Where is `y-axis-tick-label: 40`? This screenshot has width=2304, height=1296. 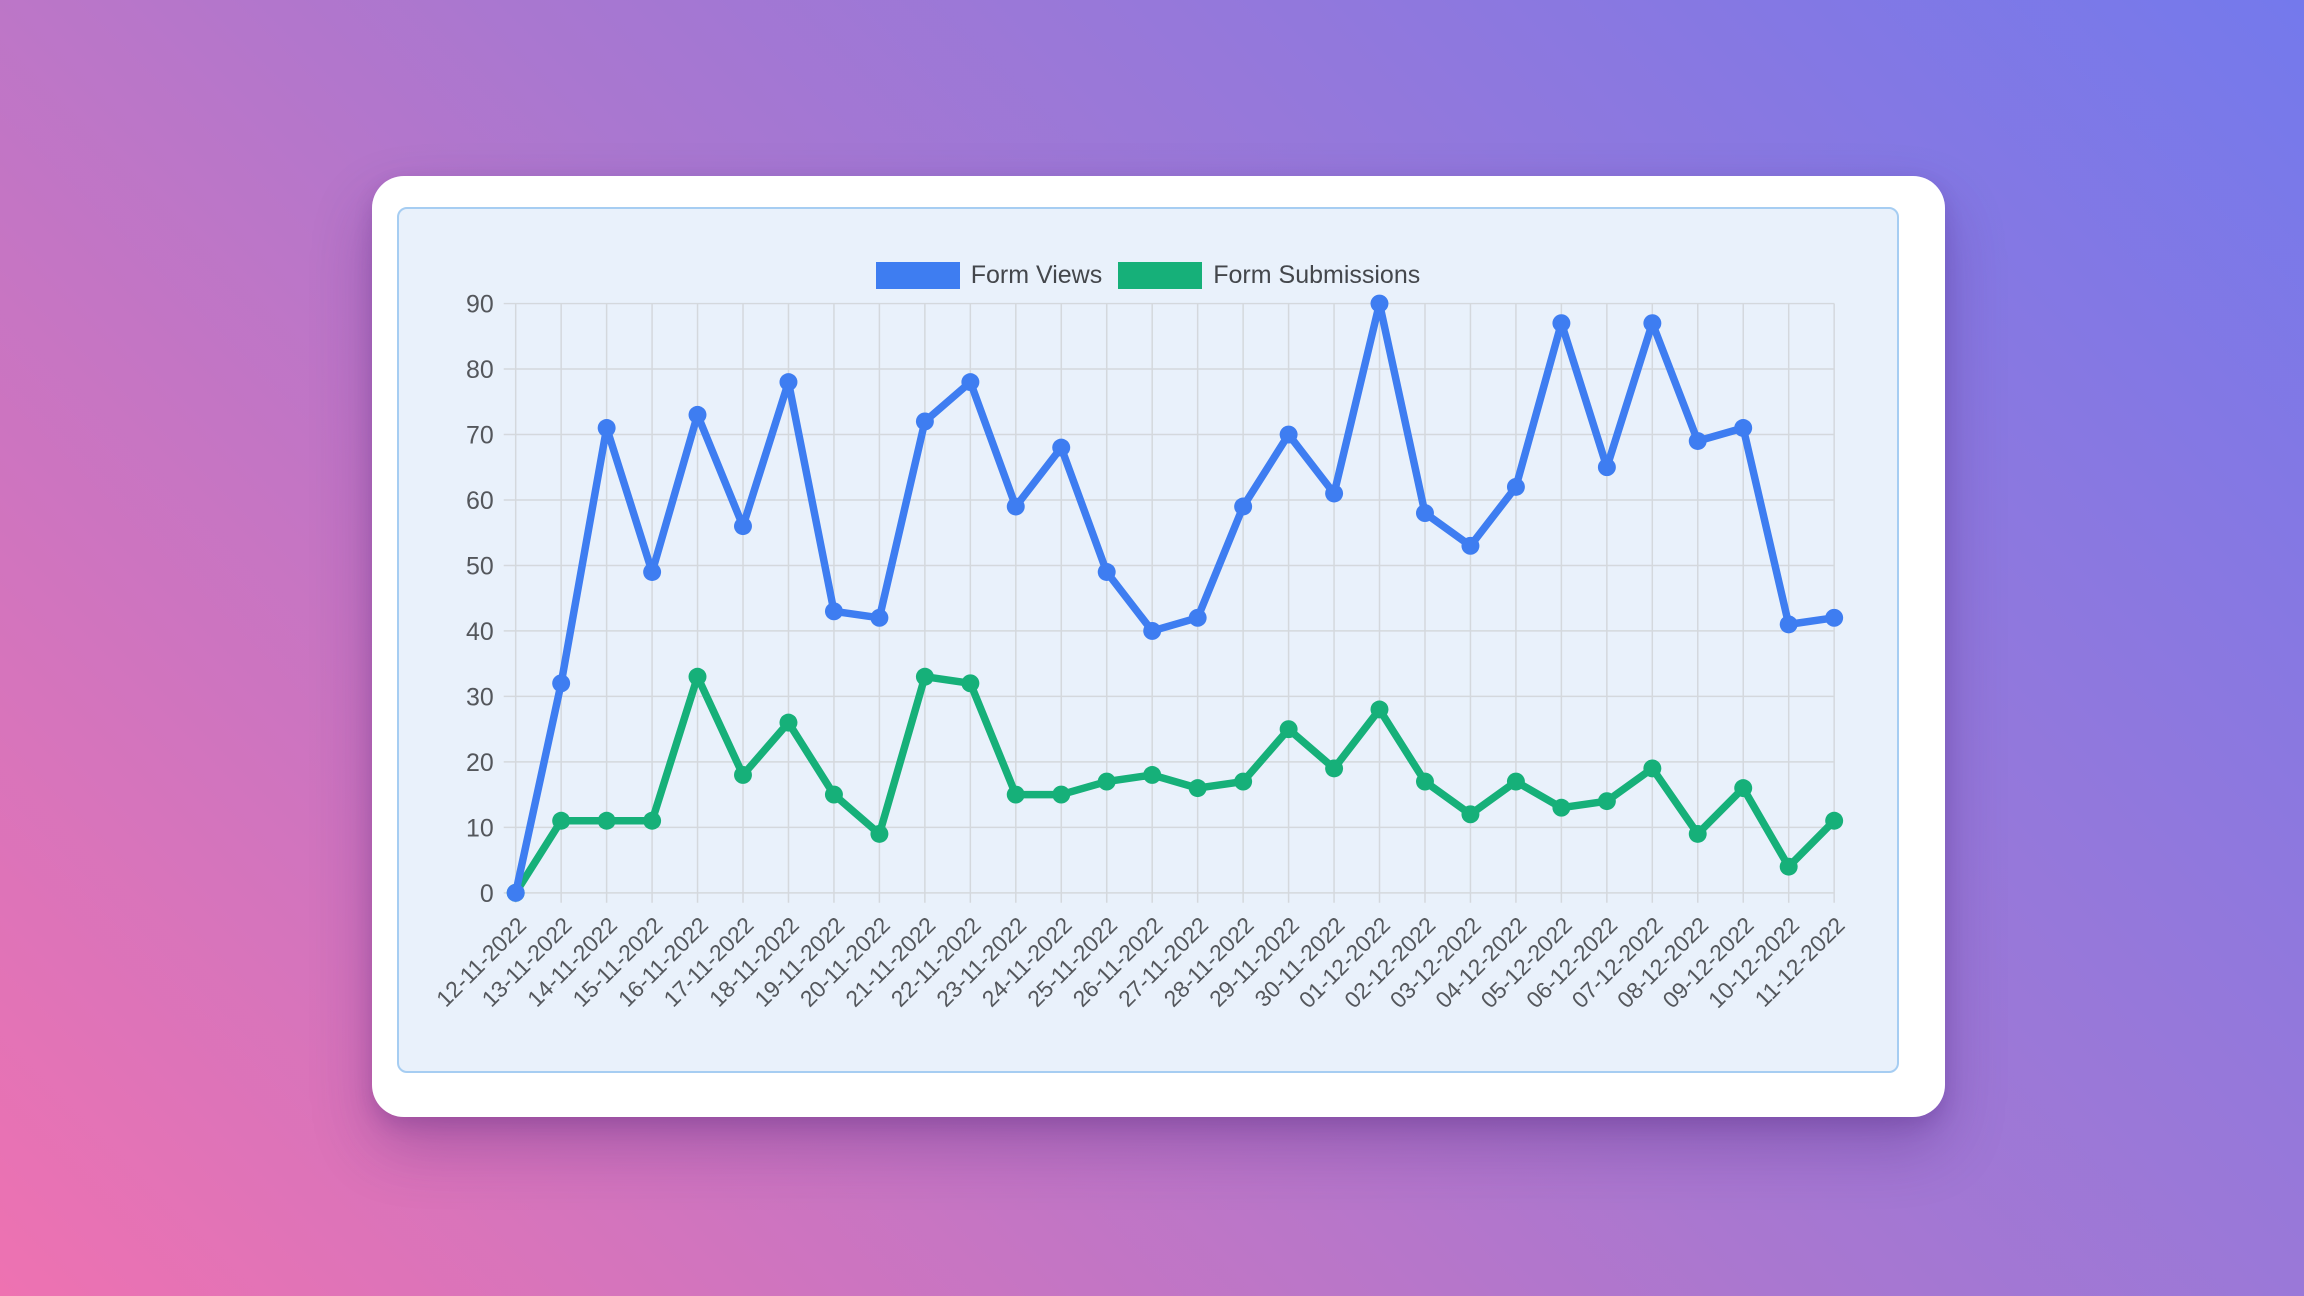
y-axis-tick-label: 40 is located at coordinates (480, 632).